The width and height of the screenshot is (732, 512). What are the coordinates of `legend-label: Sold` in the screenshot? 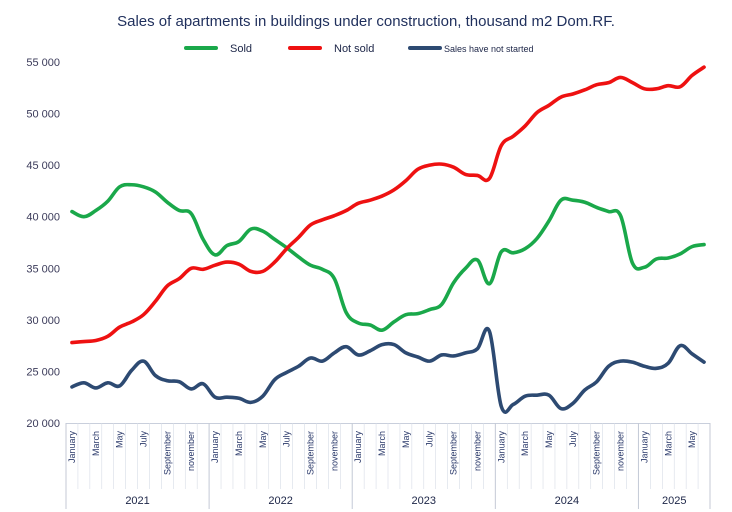 It's located at (241, 49).